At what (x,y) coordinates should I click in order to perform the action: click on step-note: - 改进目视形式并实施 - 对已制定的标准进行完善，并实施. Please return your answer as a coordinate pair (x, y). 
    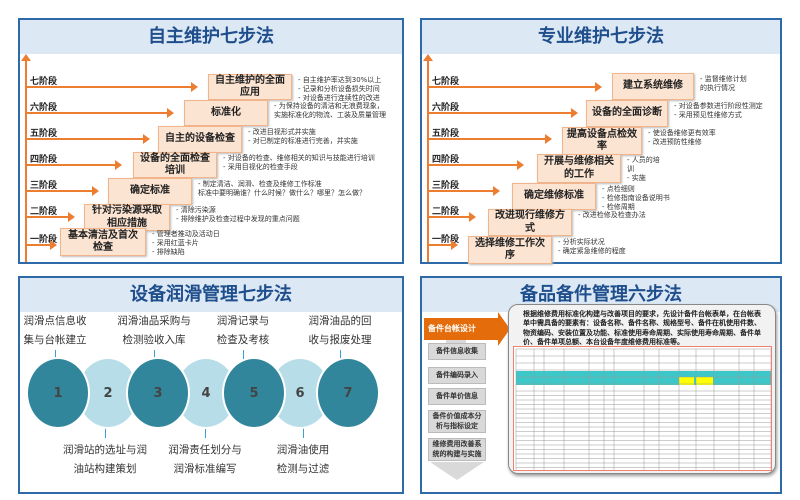
    Looking at the image, I should click on (303, 137).